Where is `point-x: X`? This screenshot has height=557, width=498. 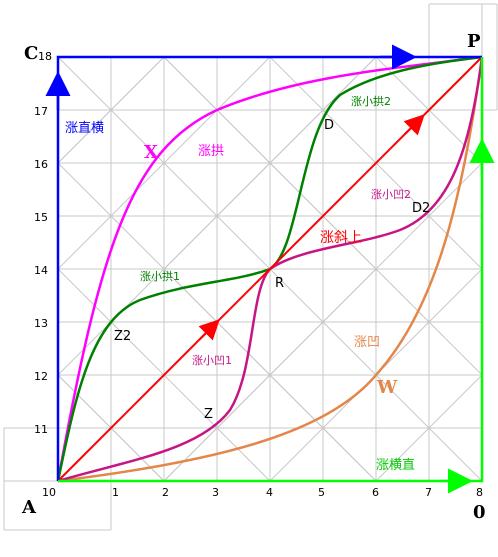 point-x: X is located at coordinates (151, 152).